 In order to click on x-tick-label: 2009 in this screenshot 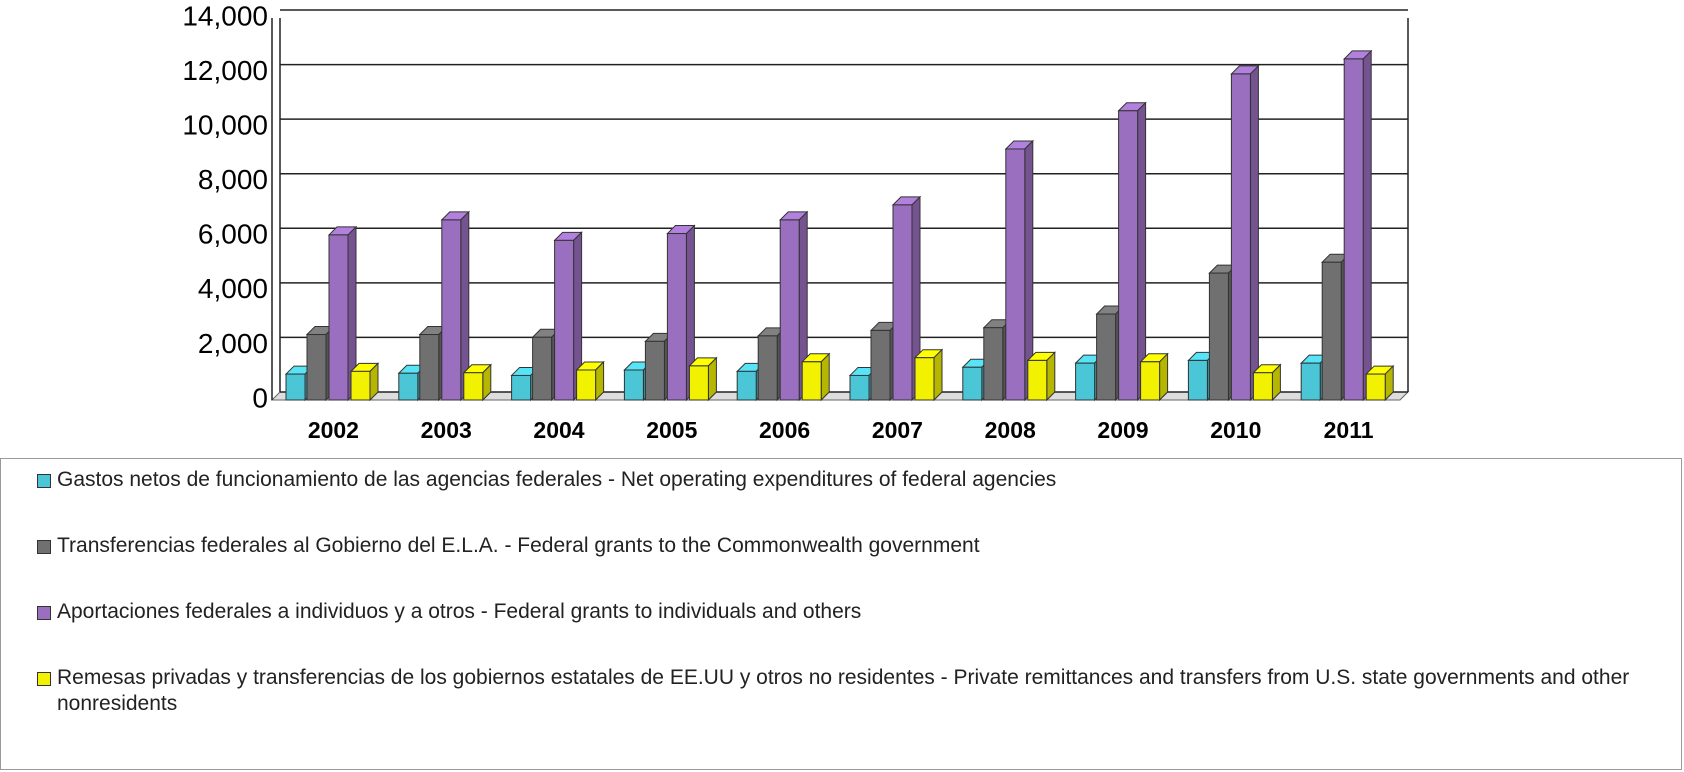, I will do `click(1122, 430)`.